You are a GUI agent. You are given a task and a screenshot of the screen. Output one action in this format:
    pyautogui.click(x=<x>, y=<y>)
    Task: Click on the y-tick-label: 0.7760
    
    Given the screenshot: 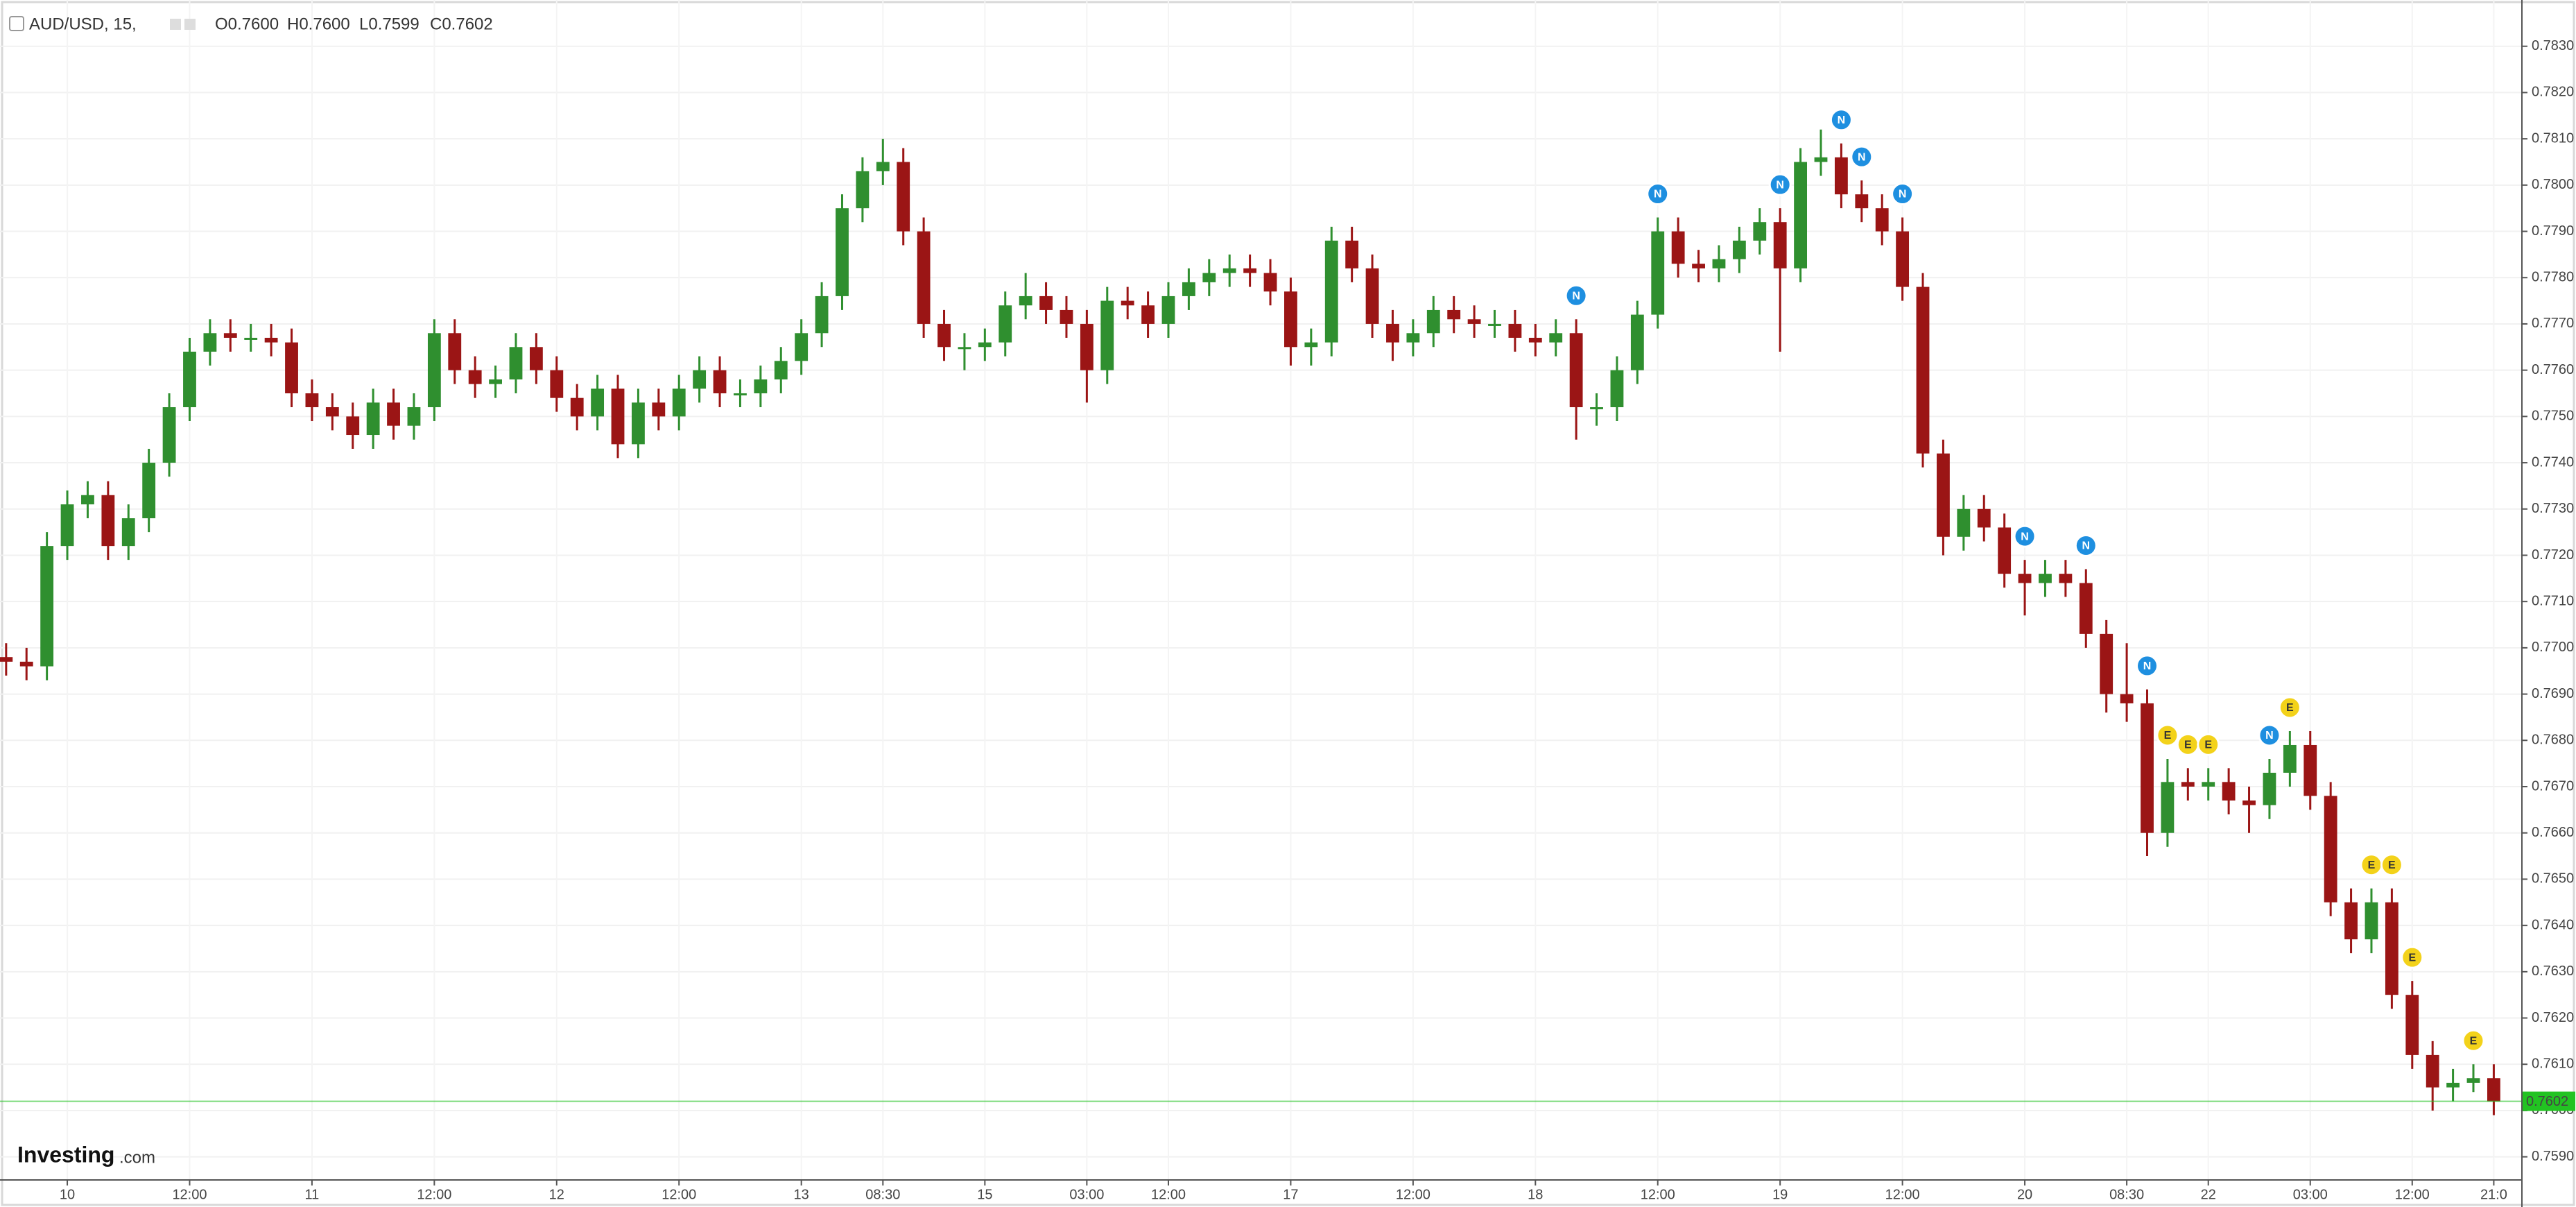 What is the action you would take?
    pyautogui.click(x=2553, y=369)
    